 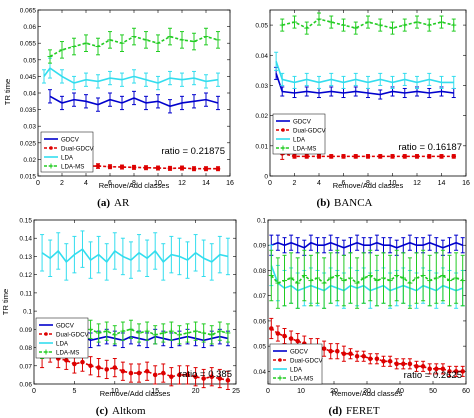 I want to click on series-lda, so click(x=131, y=74).